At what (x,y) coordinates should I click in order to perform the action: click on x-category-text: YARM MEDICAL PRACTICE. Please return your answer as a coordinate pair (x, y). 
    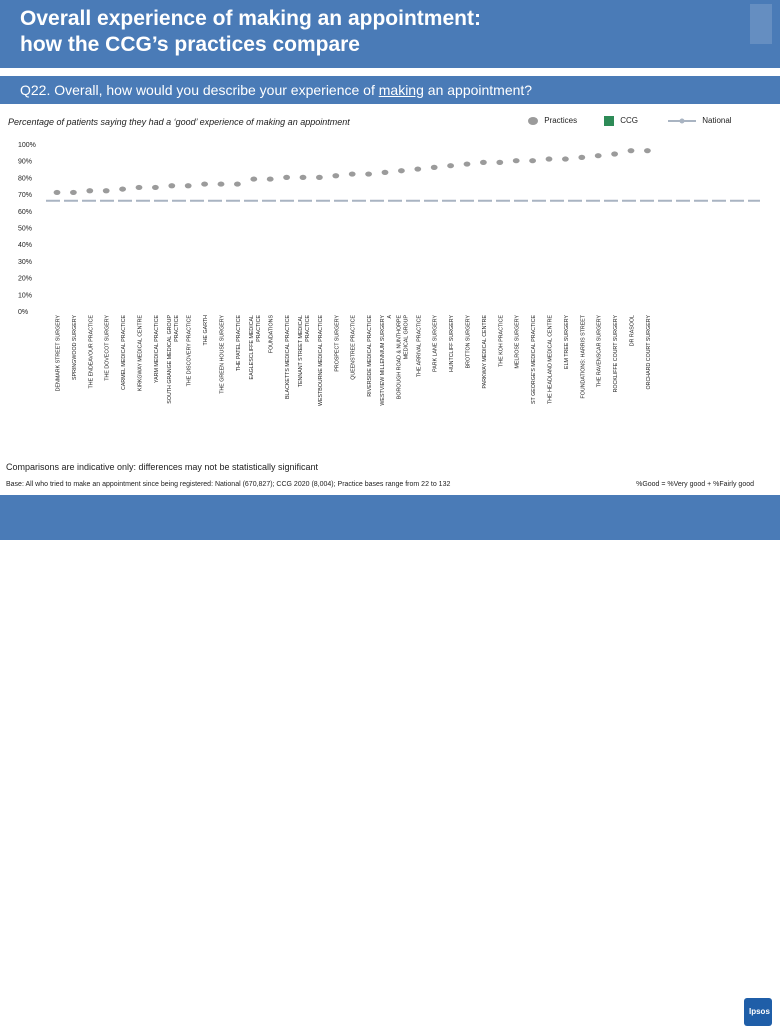
    Looking at the image, I should click on (157, 349).